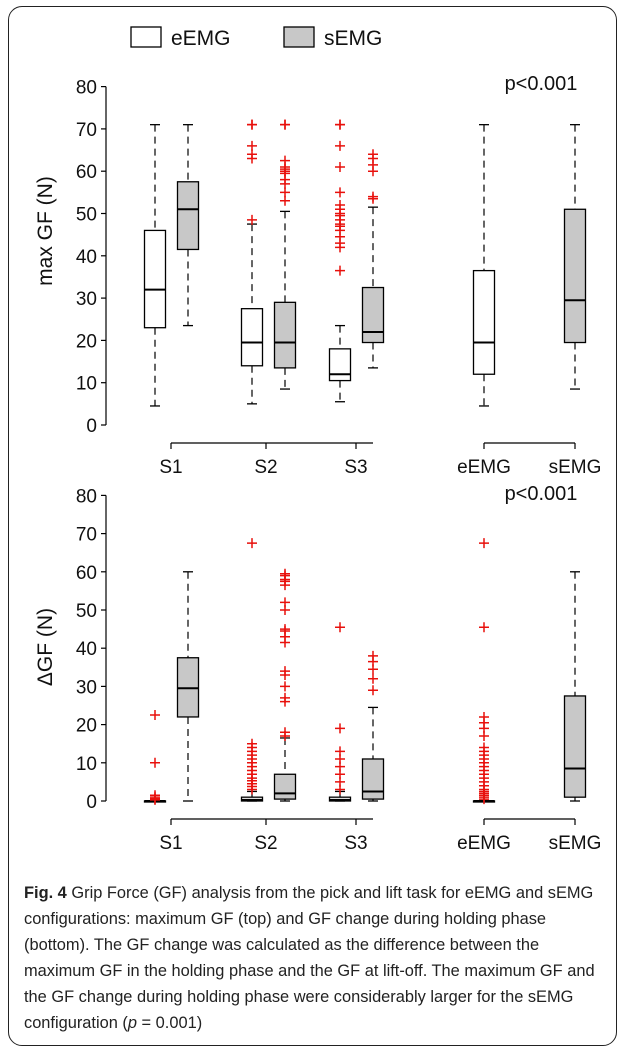 The image size is (627, 1056). Describe the element at coordinates (201, 38) in the screenshot. I see `legend-label-eemg: eEMG` at that location.